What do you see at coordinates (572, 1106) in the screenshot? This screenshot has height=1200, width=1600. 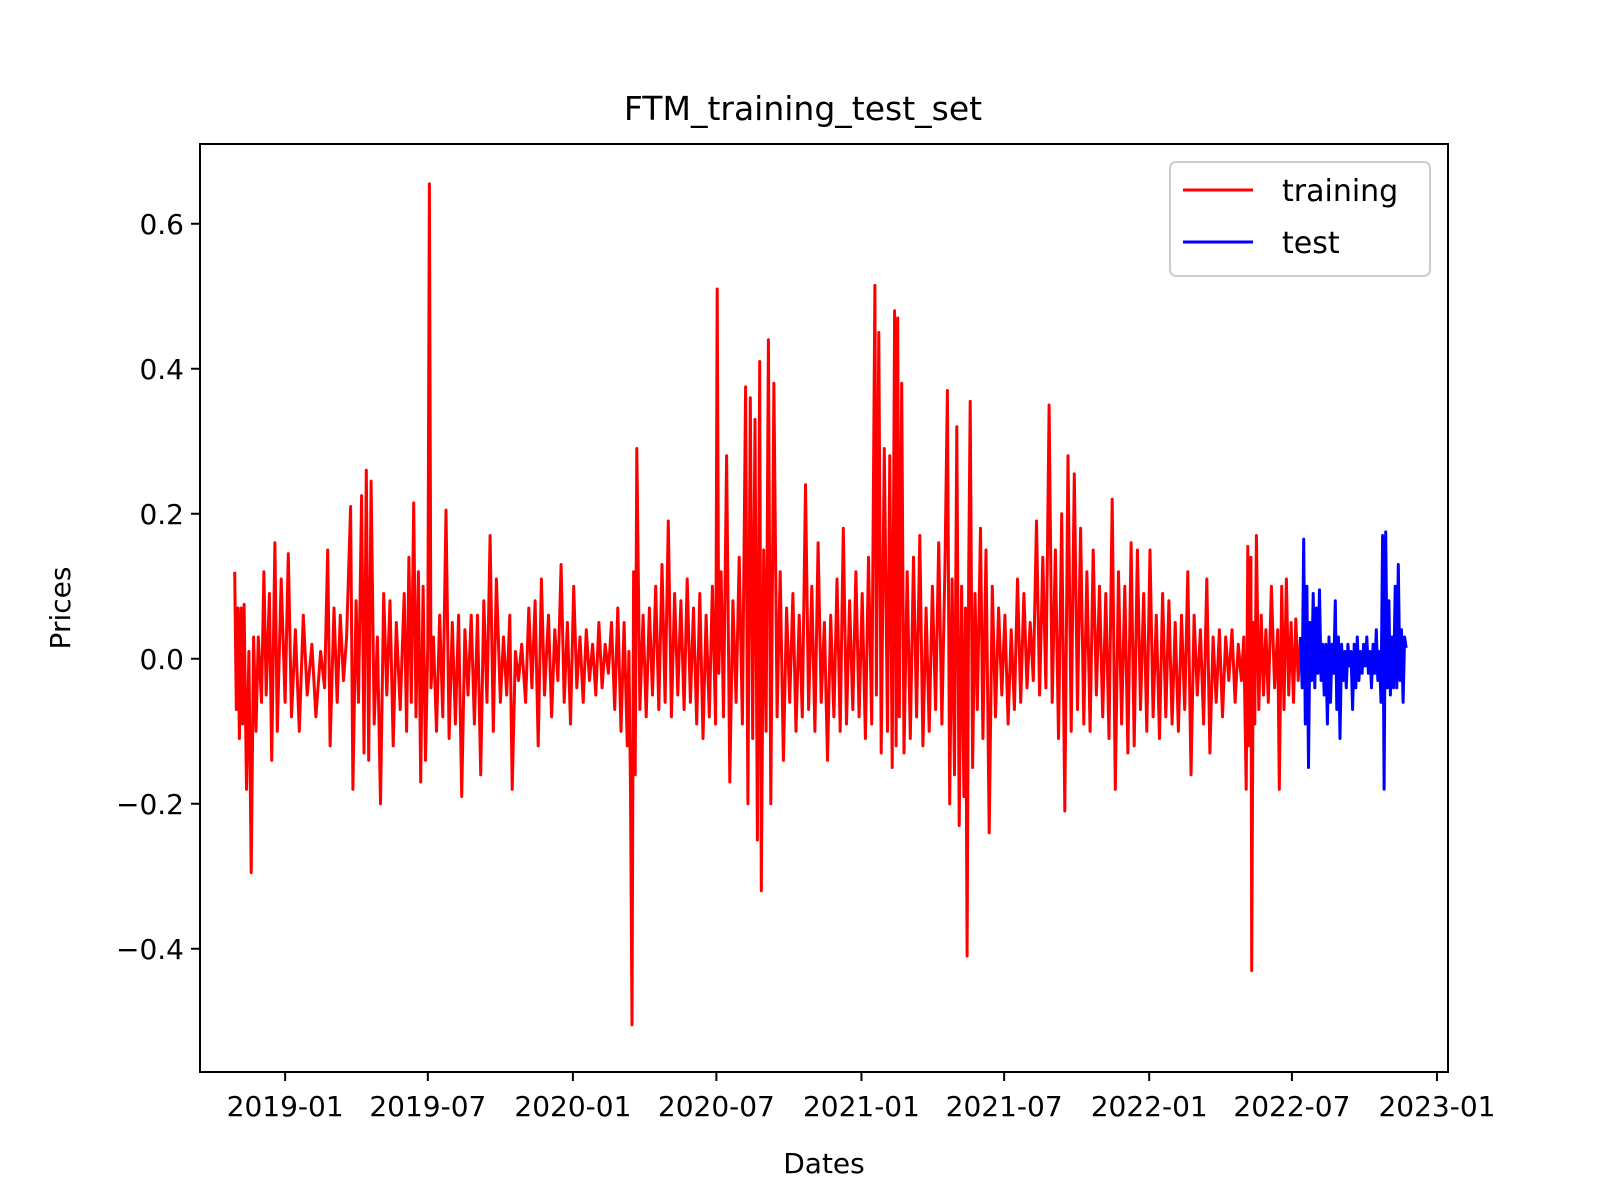 I see `x-tick-label: 2020-01` at bounding box center [572, 1106].